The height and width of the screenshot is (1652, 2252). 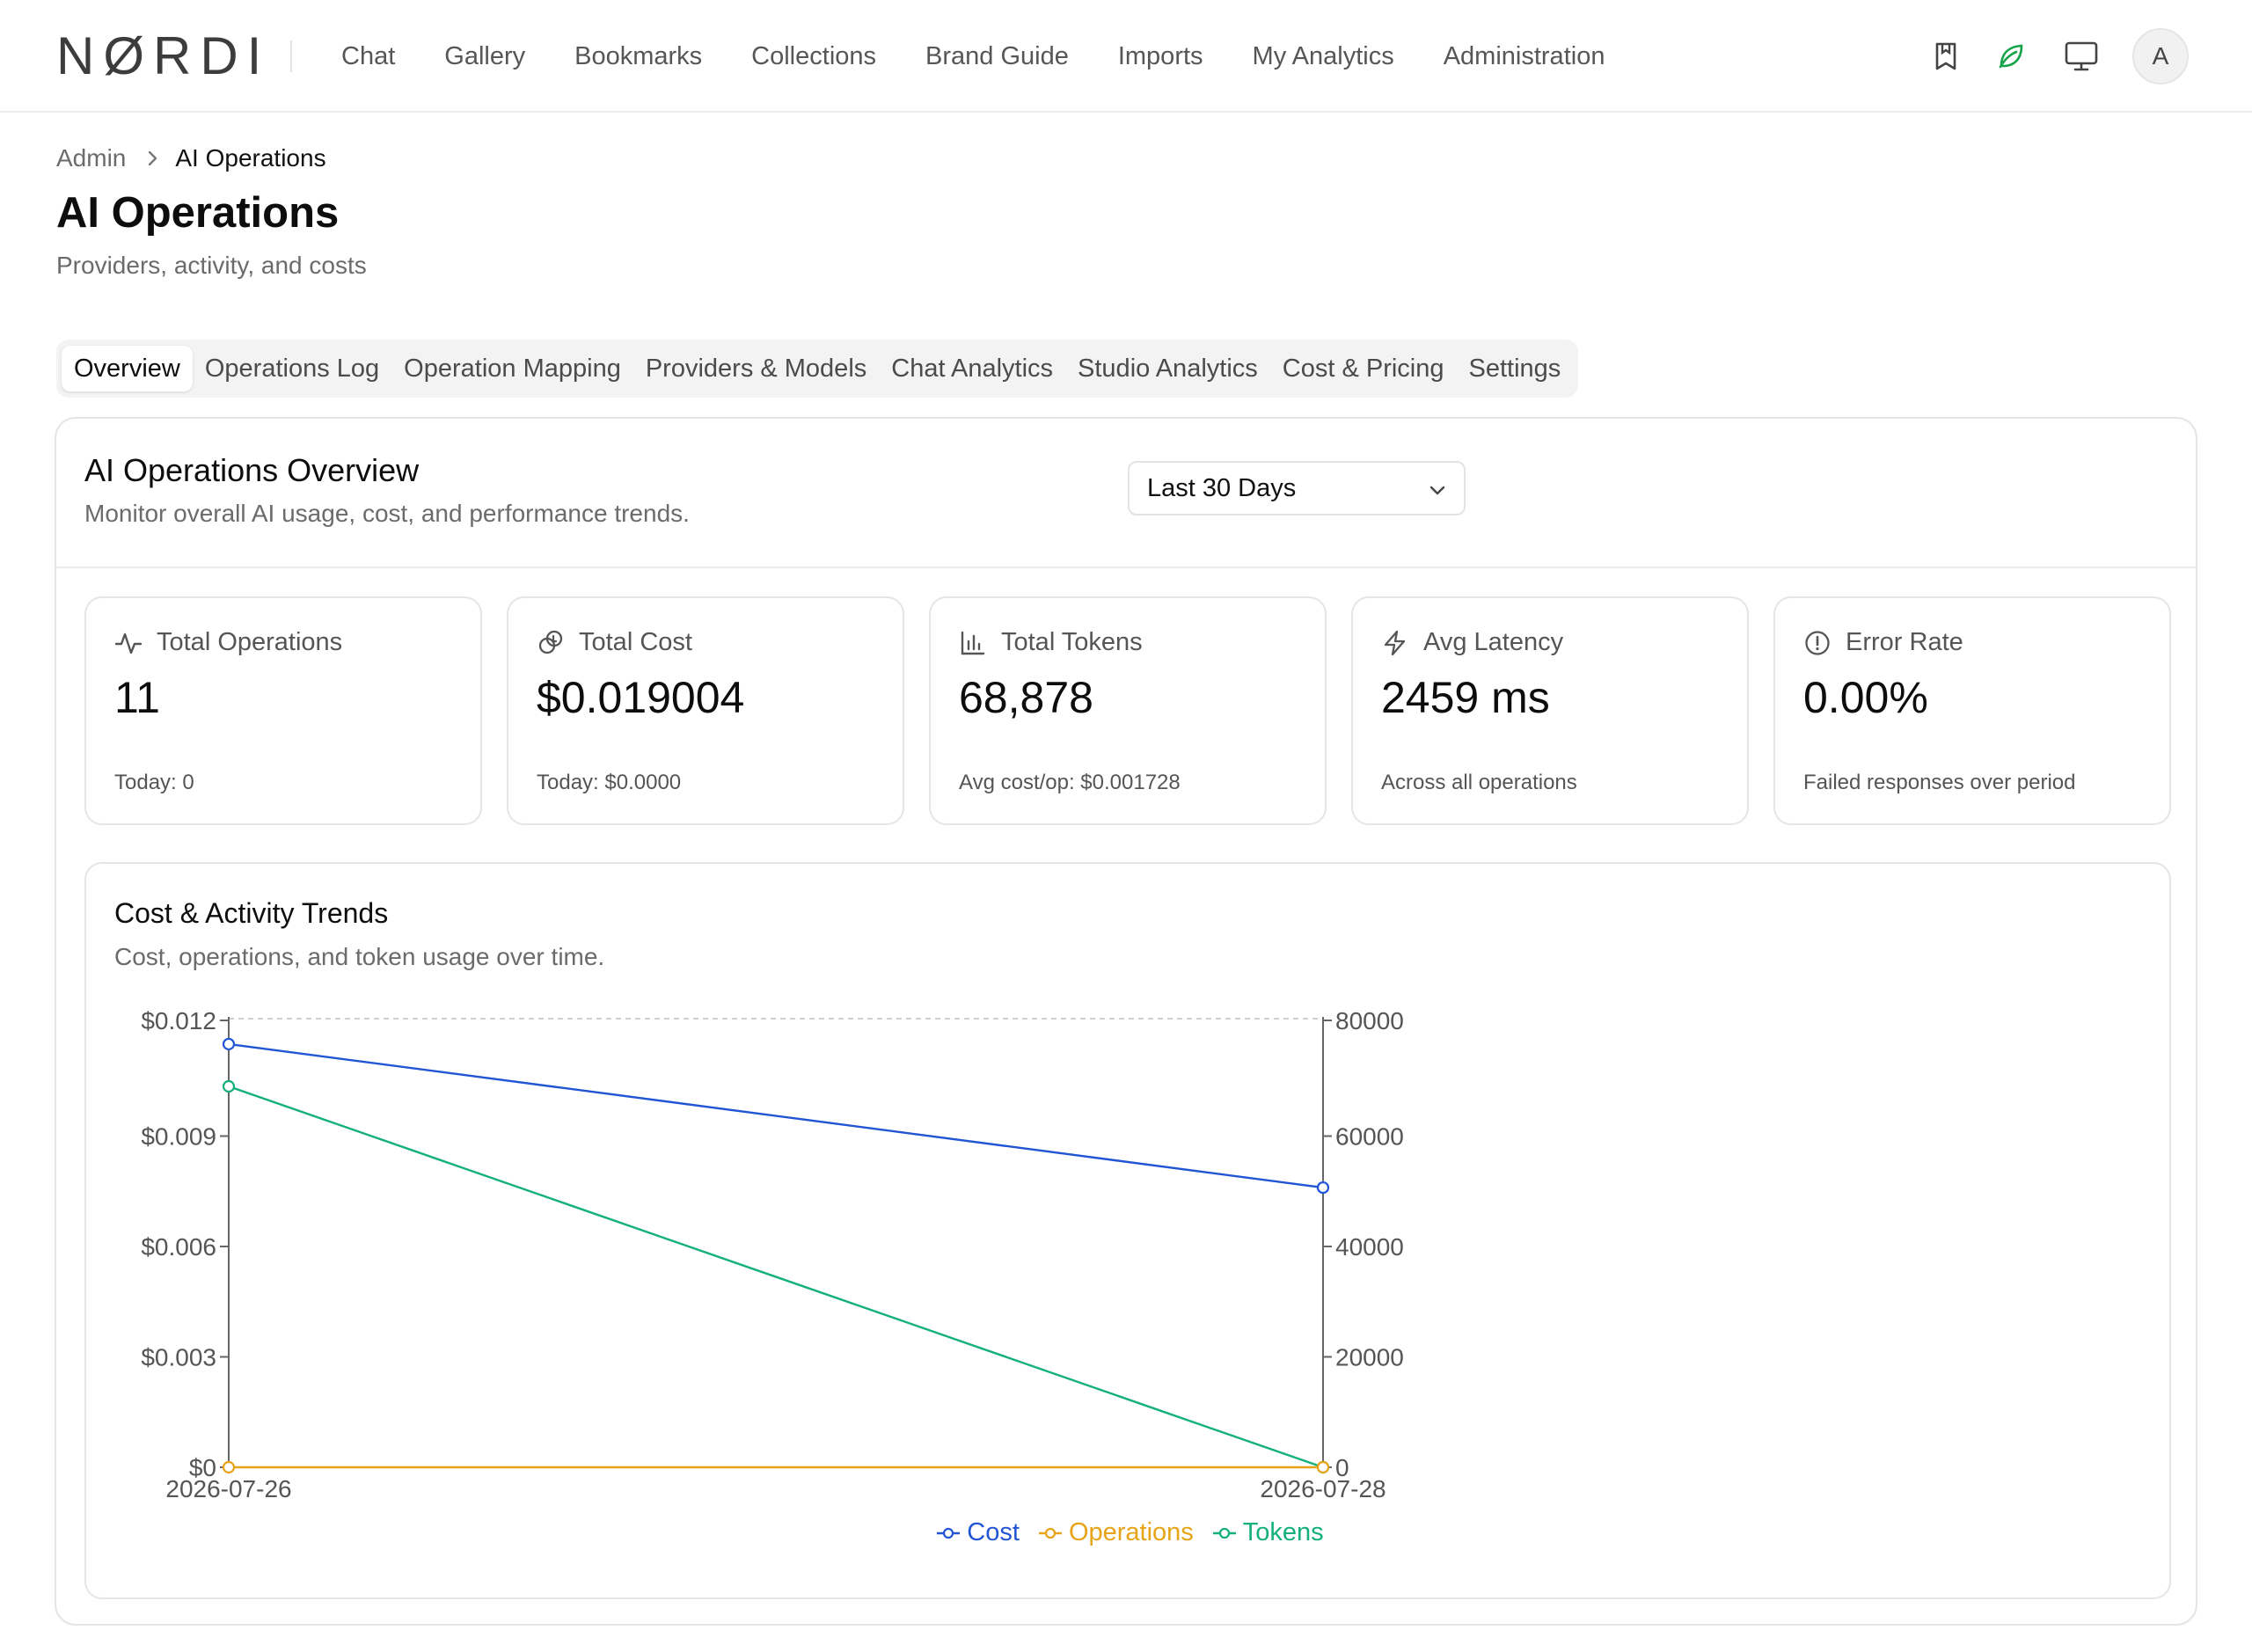 What do you see at coordinates (1479, 782) in the screenshot?
I see `stat-footnote: Across all operations` at bounding box center [1479, 782].